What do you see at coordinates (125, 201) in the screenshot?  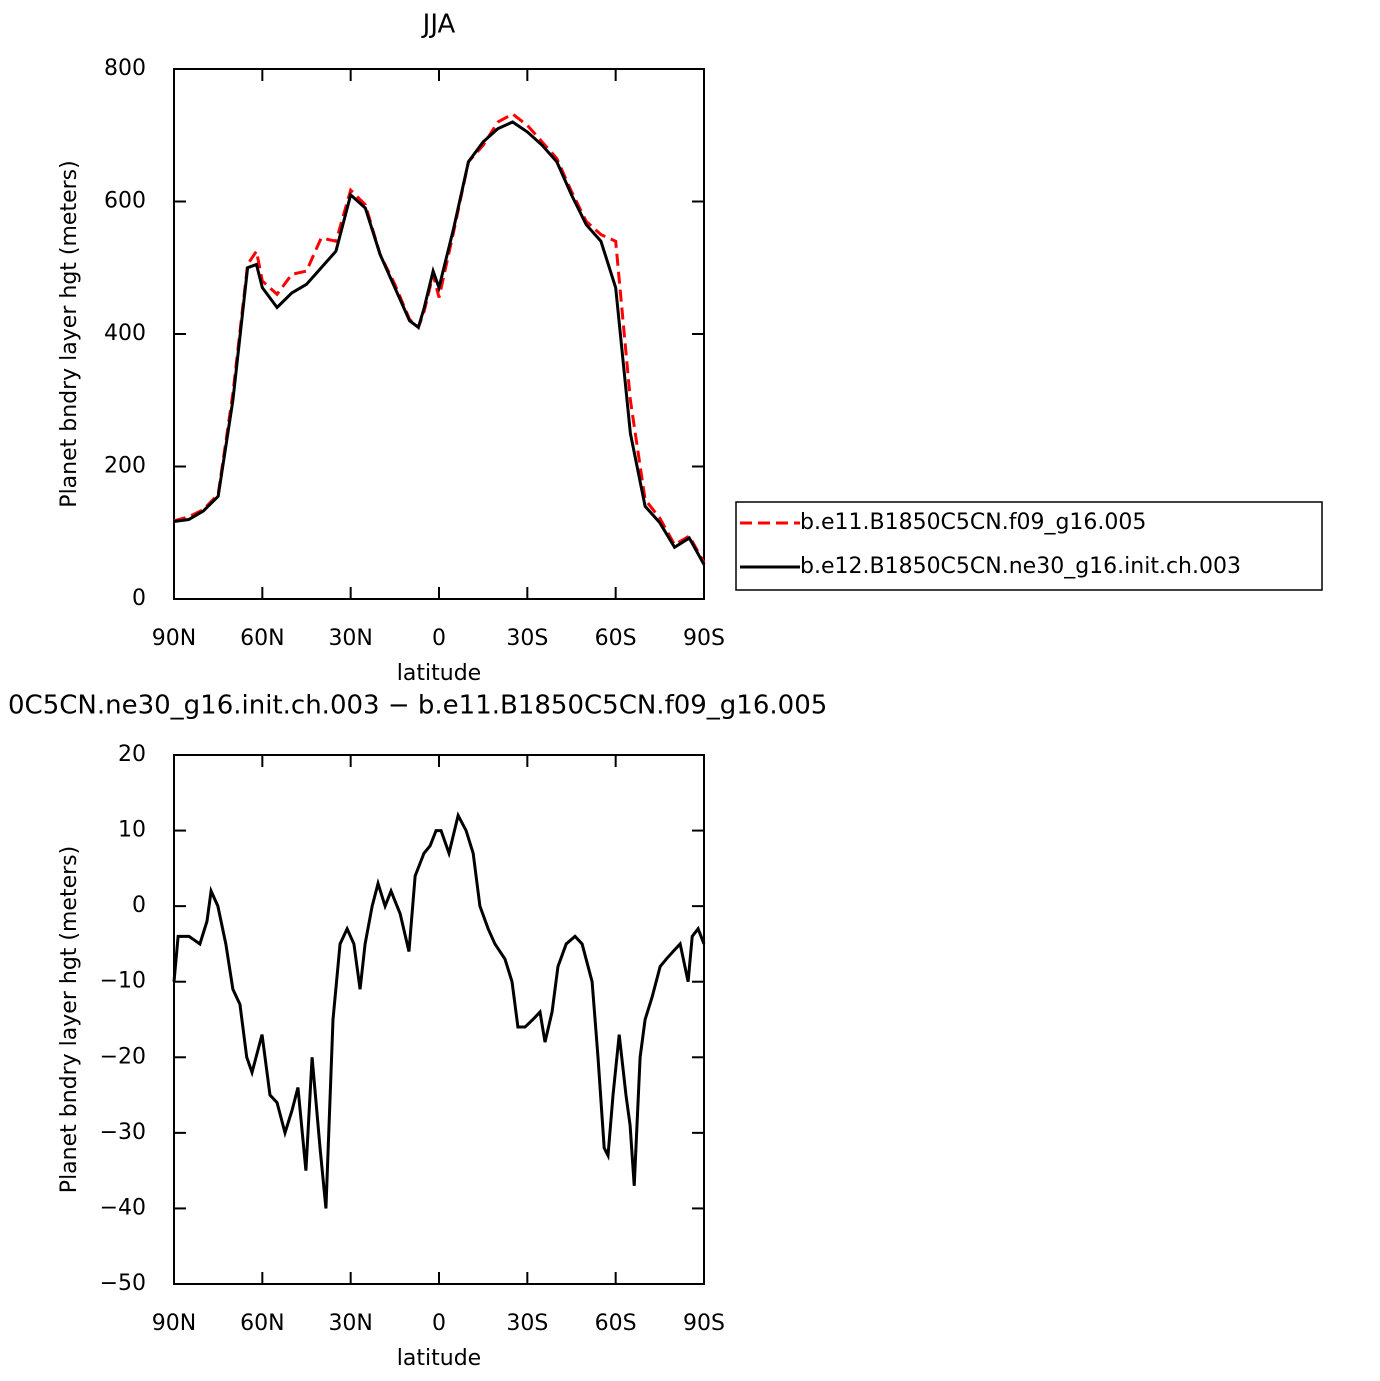 I see `y-tick-label: 600` at bounding box center [125, 201].